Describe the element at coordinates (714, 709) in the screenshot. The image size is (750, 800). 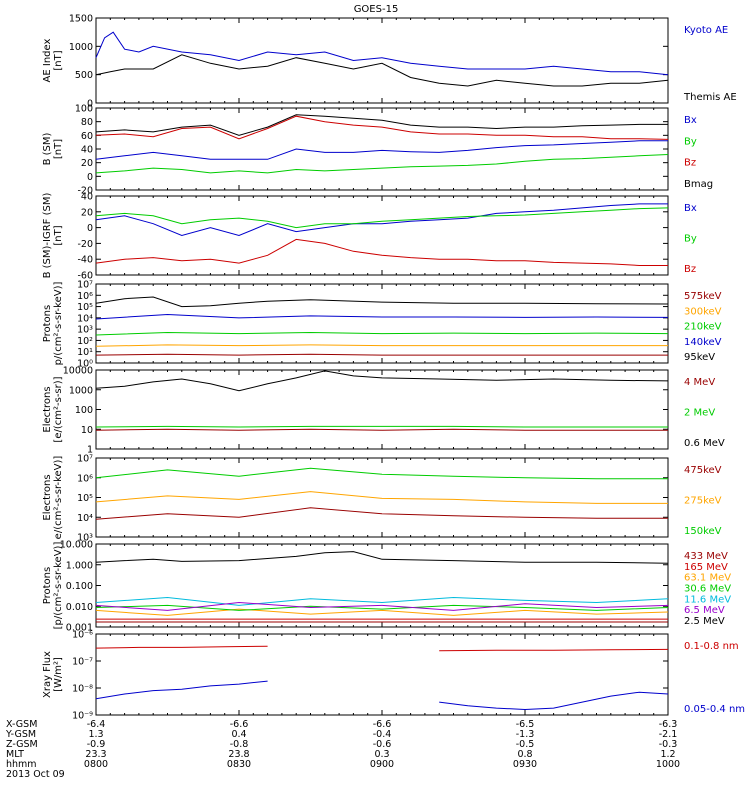
I see `legend-entry: 0.05-0.4 nm` at that location.